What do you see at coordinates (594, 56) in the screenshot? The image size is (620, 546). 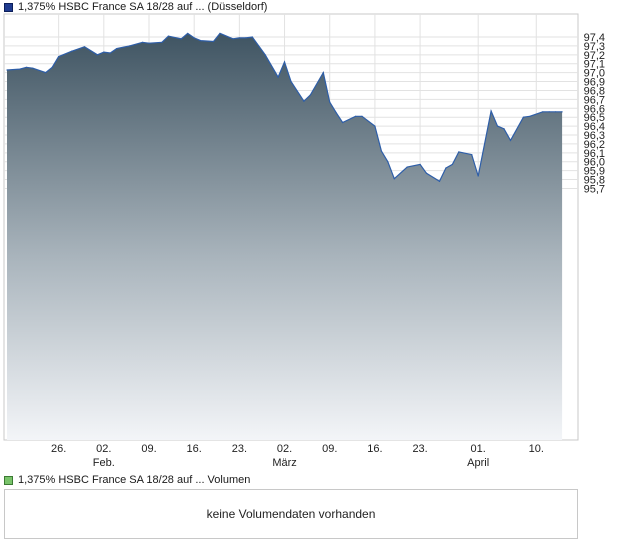 I see `y-tick-label: 97,2` at bounding box center [594, 56].